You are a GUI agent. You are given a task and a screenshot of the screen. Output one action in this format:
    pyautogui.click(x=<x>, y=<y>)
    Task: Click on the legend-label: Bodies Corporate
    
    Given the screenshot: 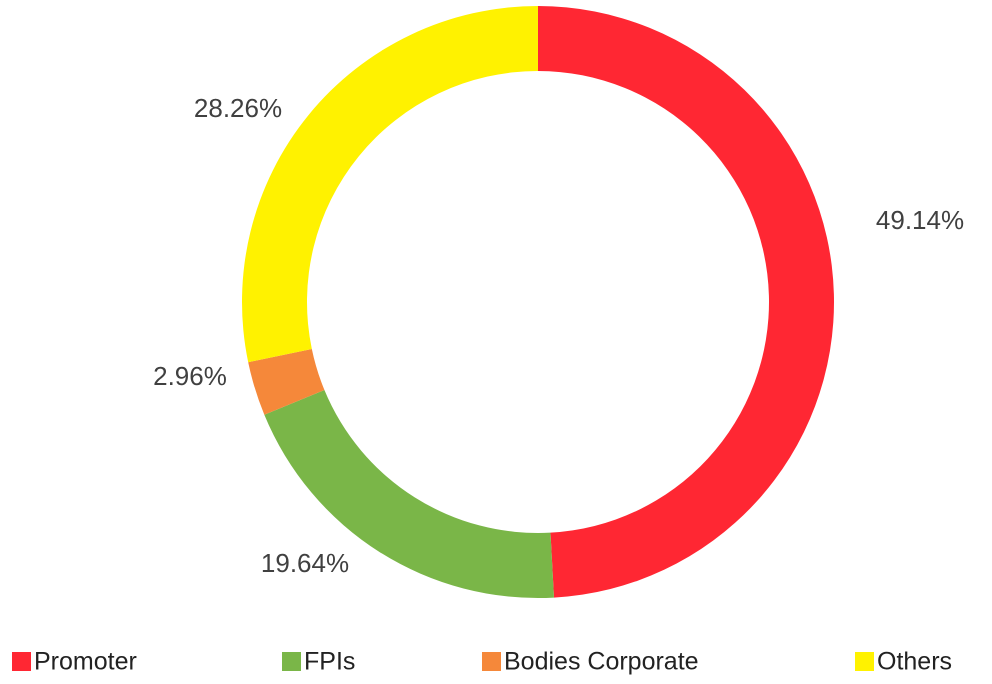 What is the action you would take?
    pyautogui.click(x=601, y=662)
    